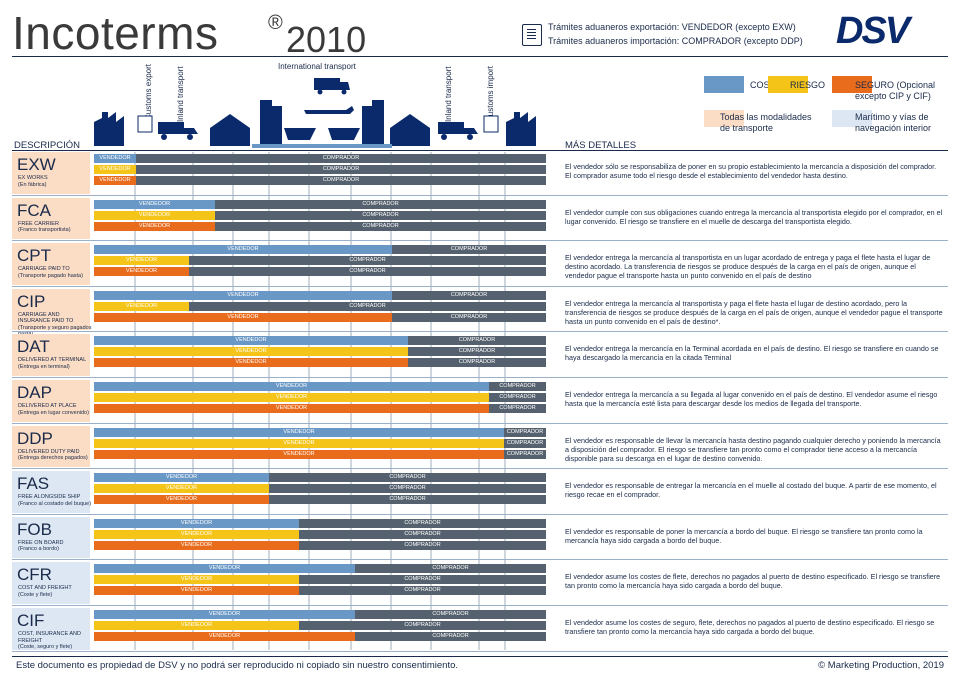  What do you see at coordinates (145, 124) in the screenshot?
I see `customs-export-icon` at bounding box center [145, 124].